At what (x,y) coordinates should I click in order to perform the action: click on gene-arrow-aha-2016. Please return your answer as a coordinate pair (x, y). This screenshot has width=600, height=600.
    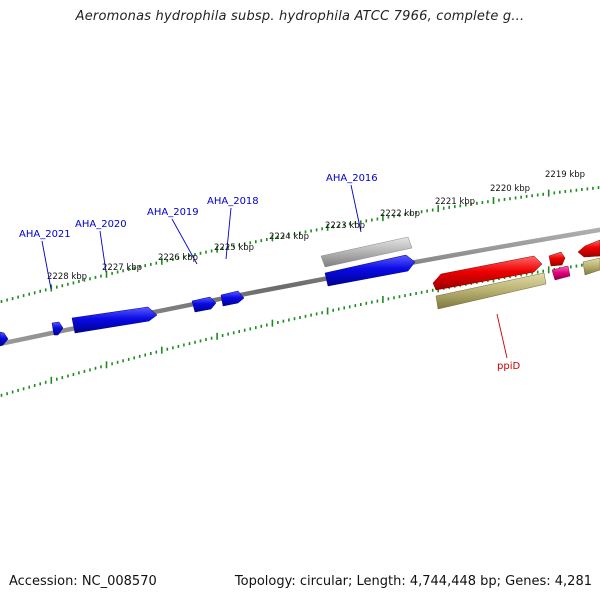
    Looking at the image, I should click on (370, 270).